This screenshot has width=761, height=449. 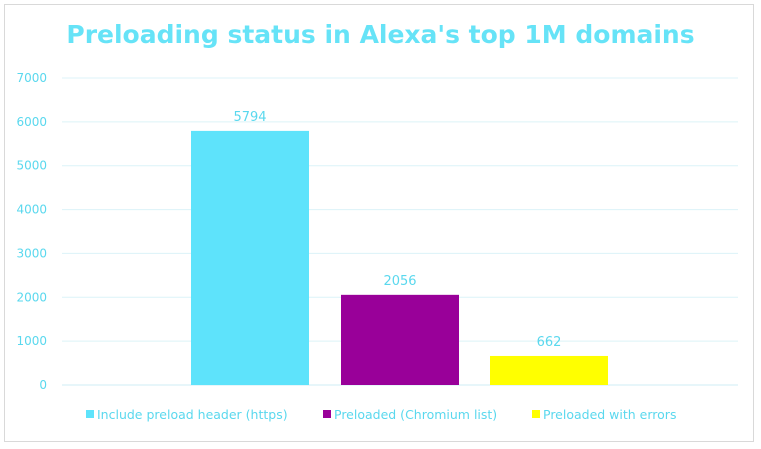 What do you see at coordinates (31, 210) in the screenshot?
I see `y-tick-label: 4000` at bounding box center [31, 210].